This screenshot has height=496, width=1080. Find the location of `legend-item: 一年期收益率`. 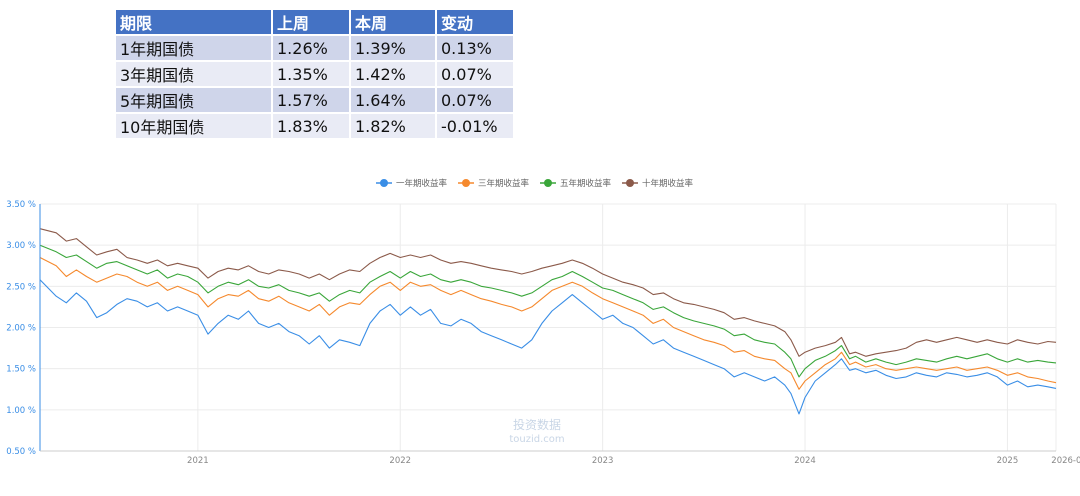

legend-item: 一年期收益率 is located at coordinates (412, 183).